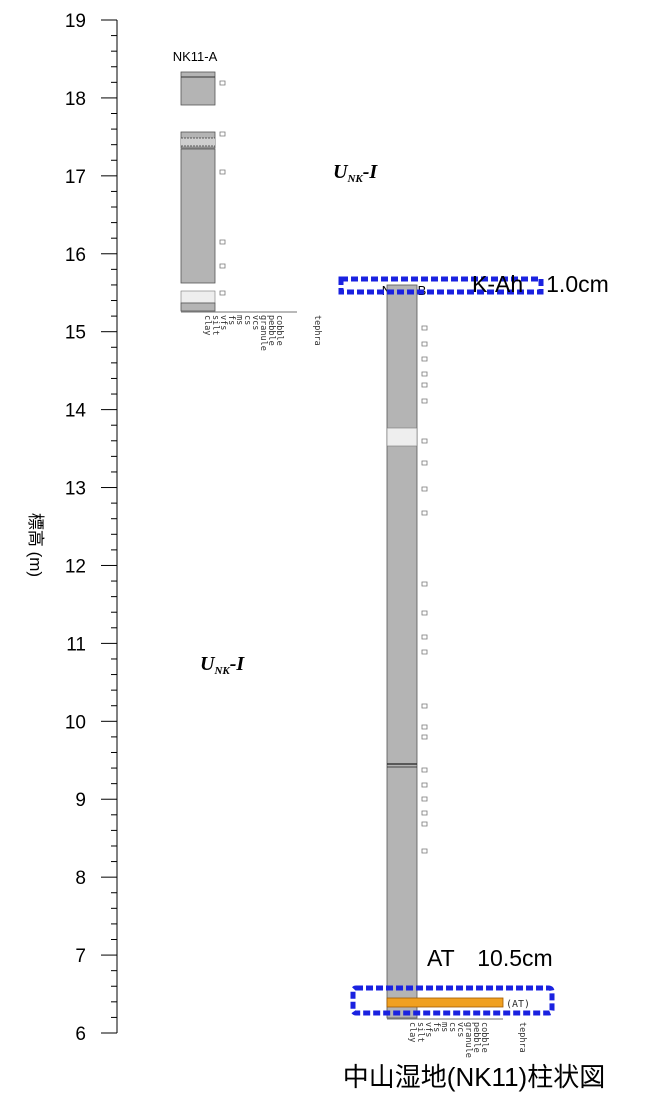  I want to click on at-annotation: AT 10.5cm, so click(490, 958).